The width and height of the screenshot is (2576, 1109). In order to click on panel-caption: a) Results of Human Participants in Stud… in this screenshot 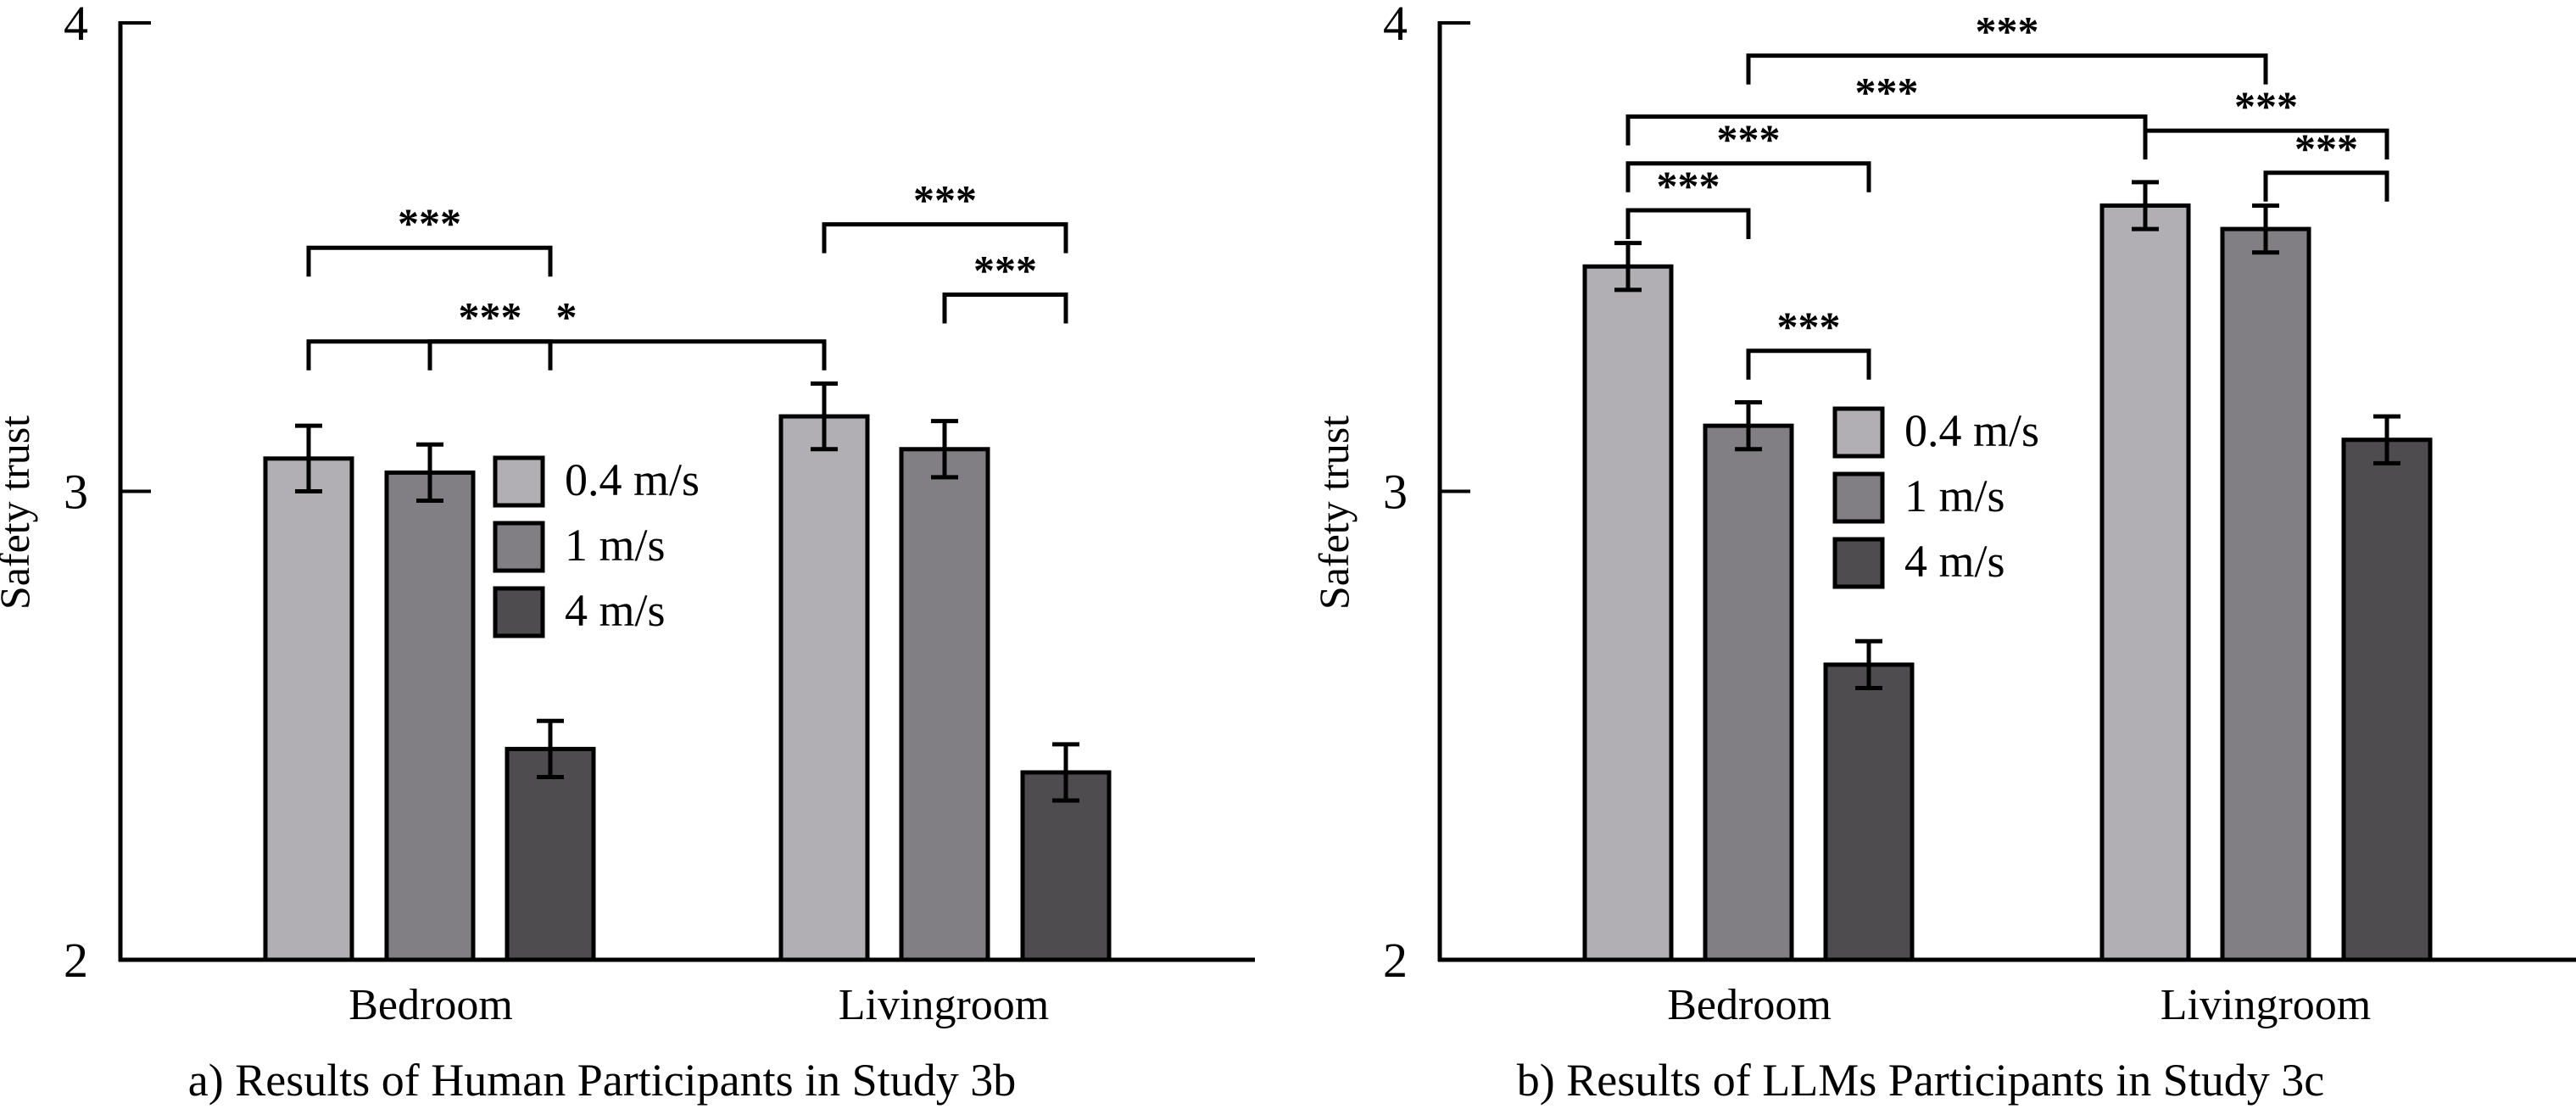, I will do `click(602, 1080)`.